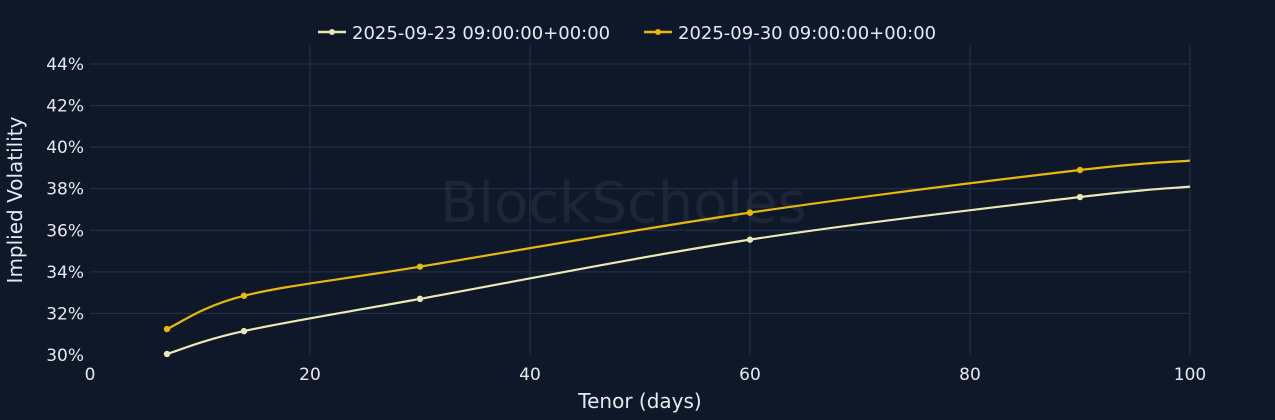 The width and height of the screenshot is (1275, 420). Describe the element at coordinates (530, 375) in the screenshot. I see `x-tick-label: 40` at that location.